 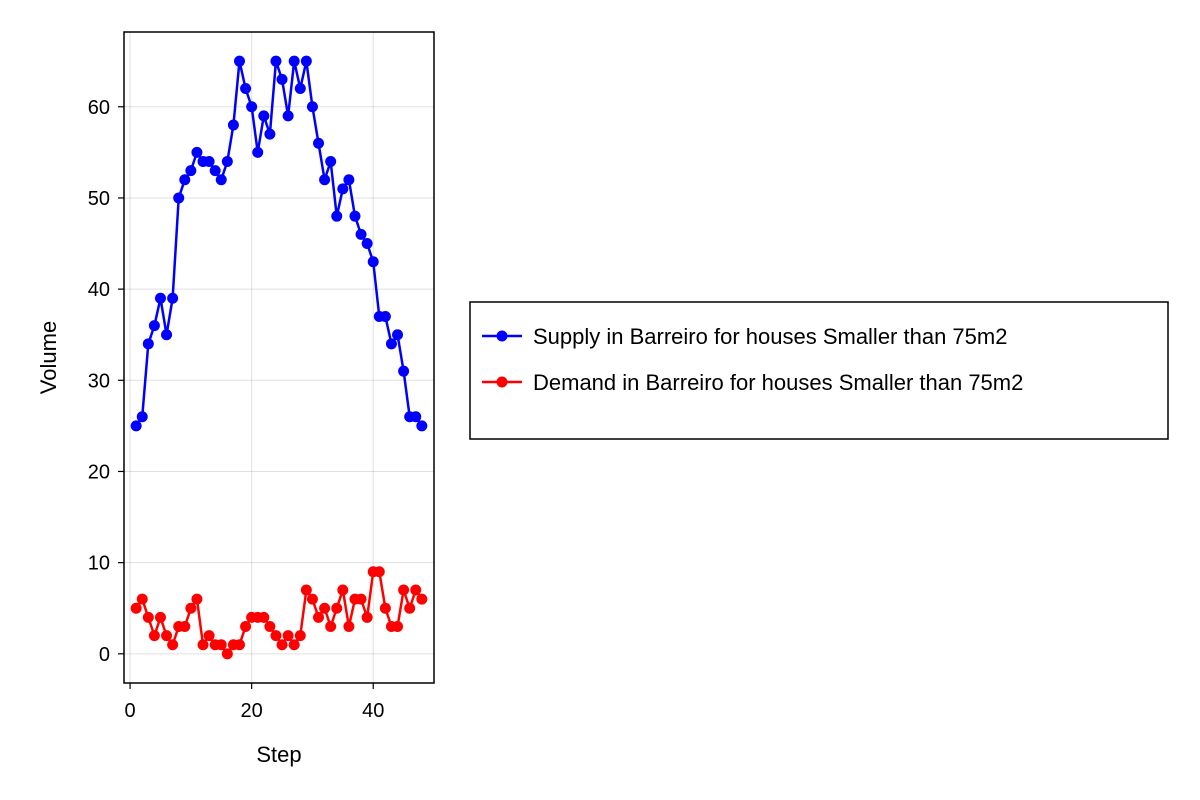 What do you see at coordinates (48, 357) in the screenshot?
I see `y-axis-label: Volume` at bounding box center [48, 357].